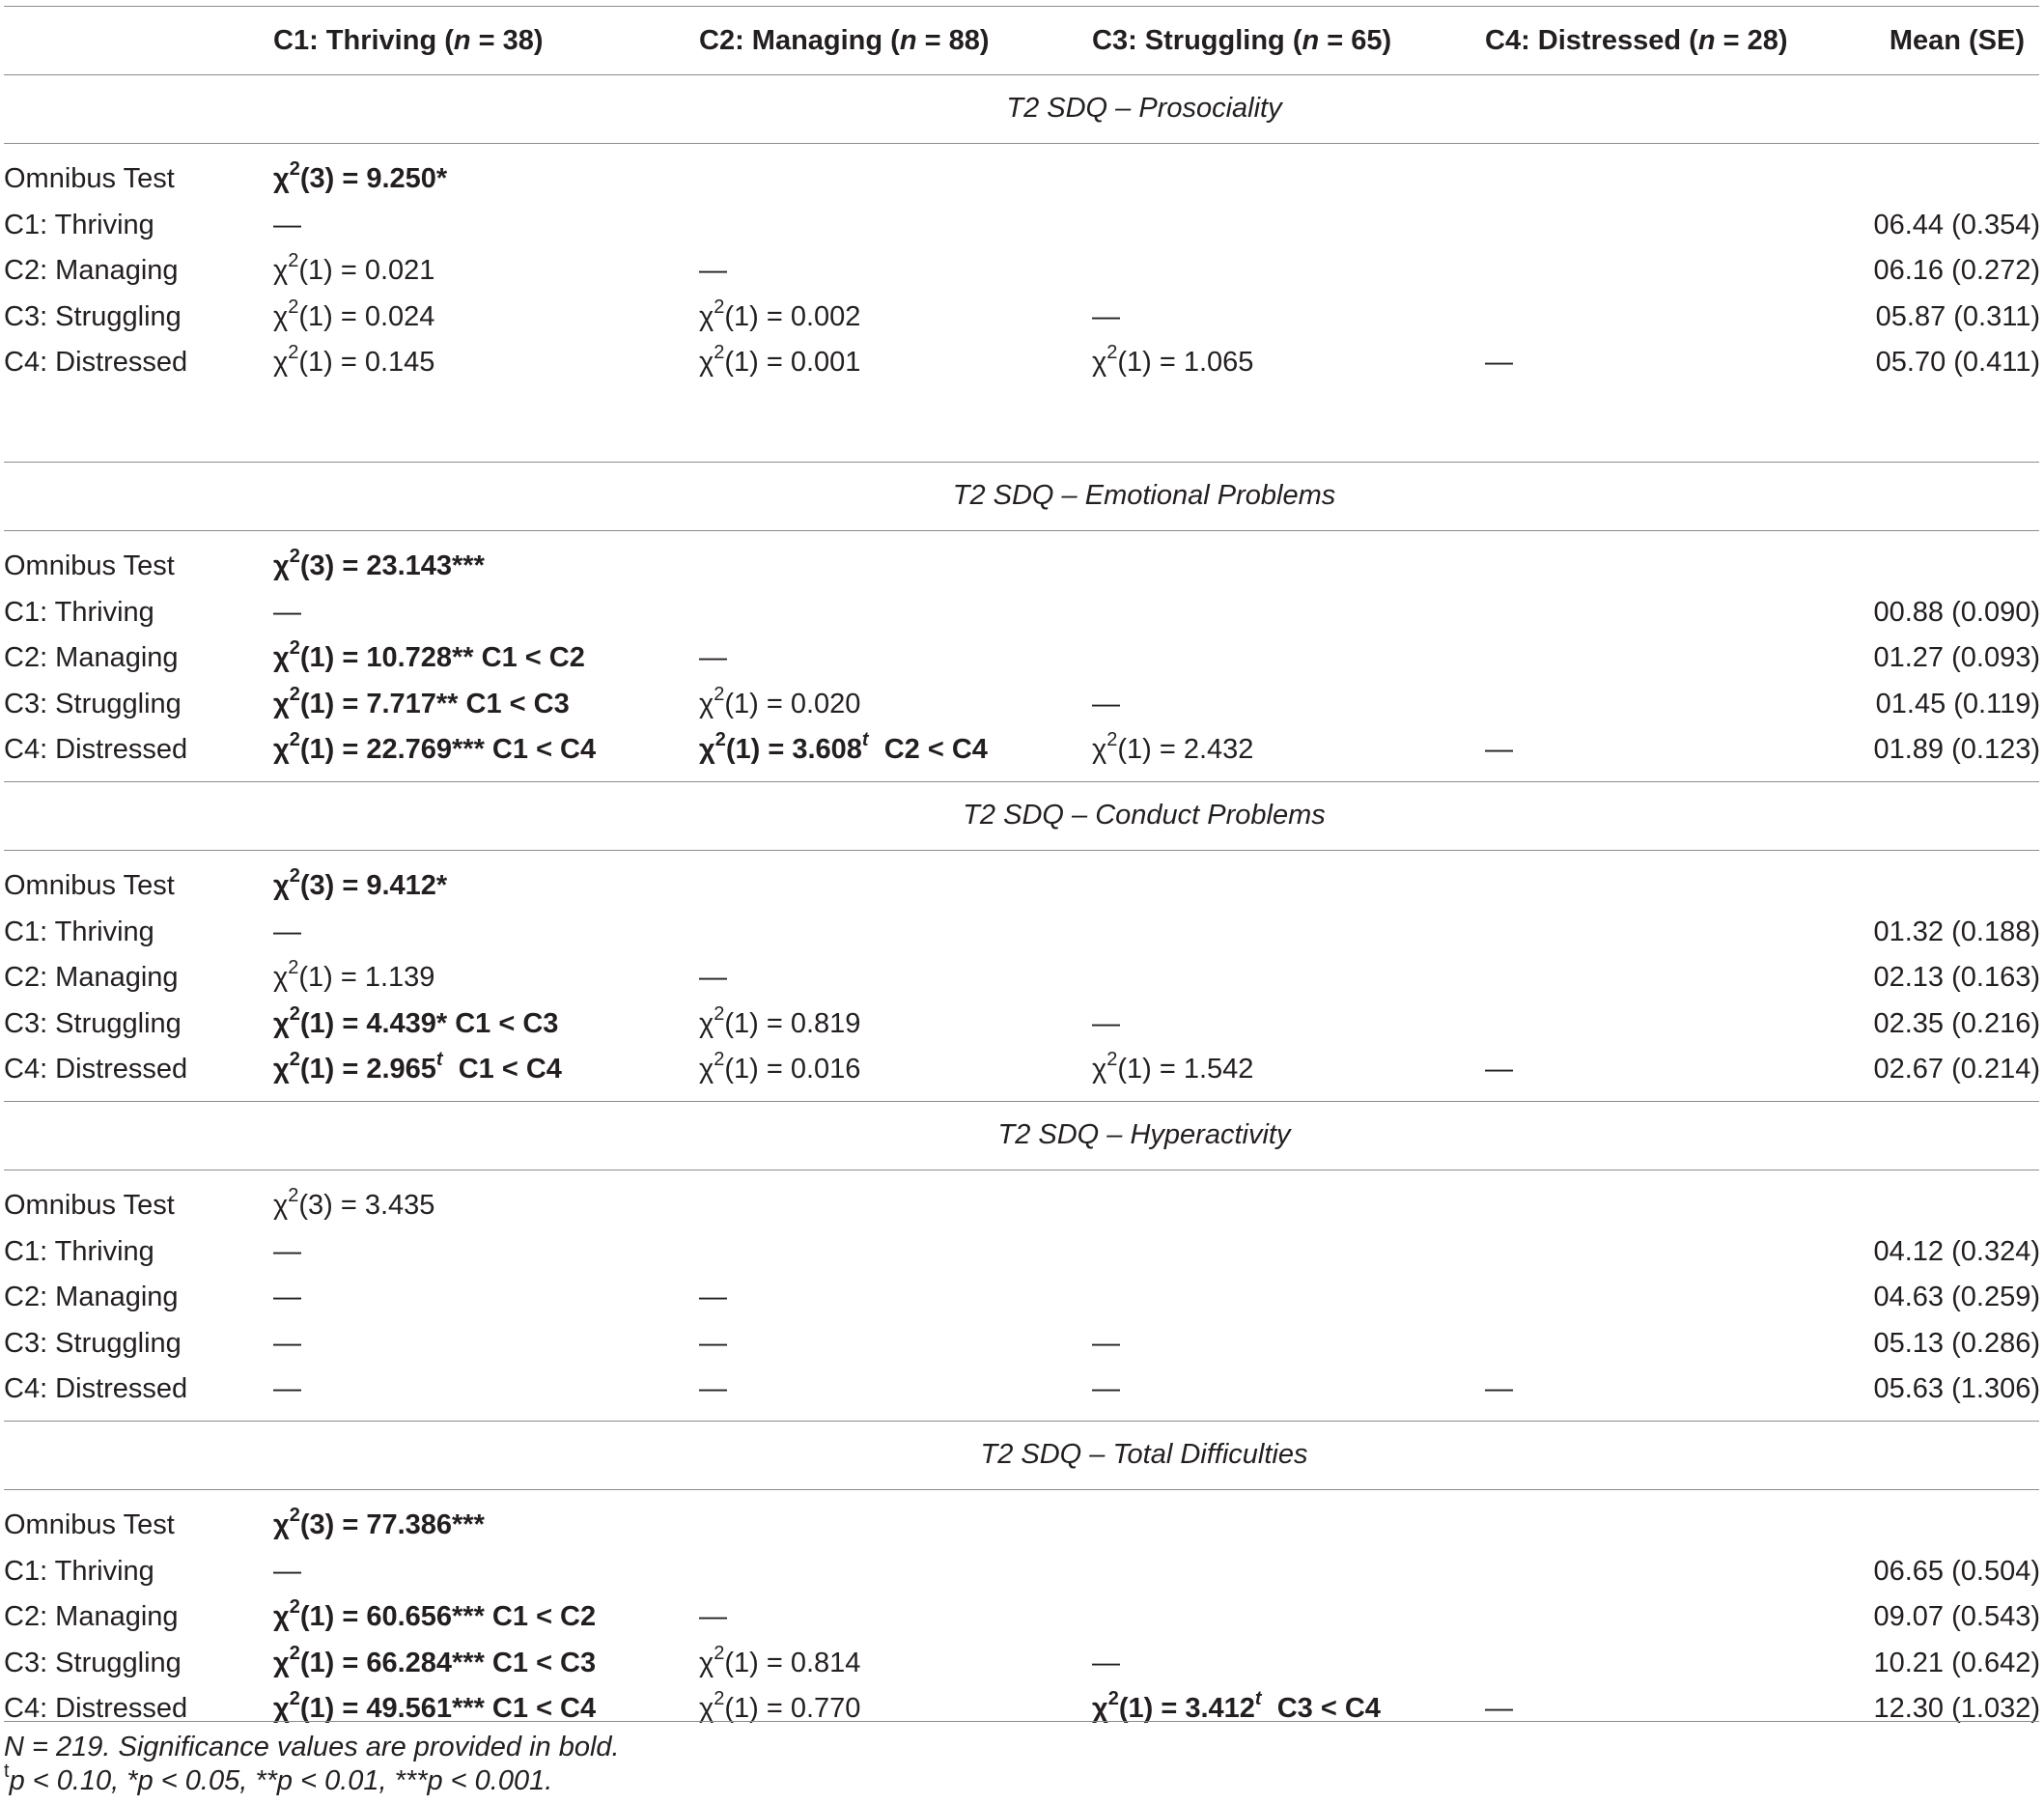 This screenshot has width=2044, height=1804. Describe the element at coordinates (1957, 1616) in the screenshot. I see `mean-se-value: 09.07 (0.543)` at that location.